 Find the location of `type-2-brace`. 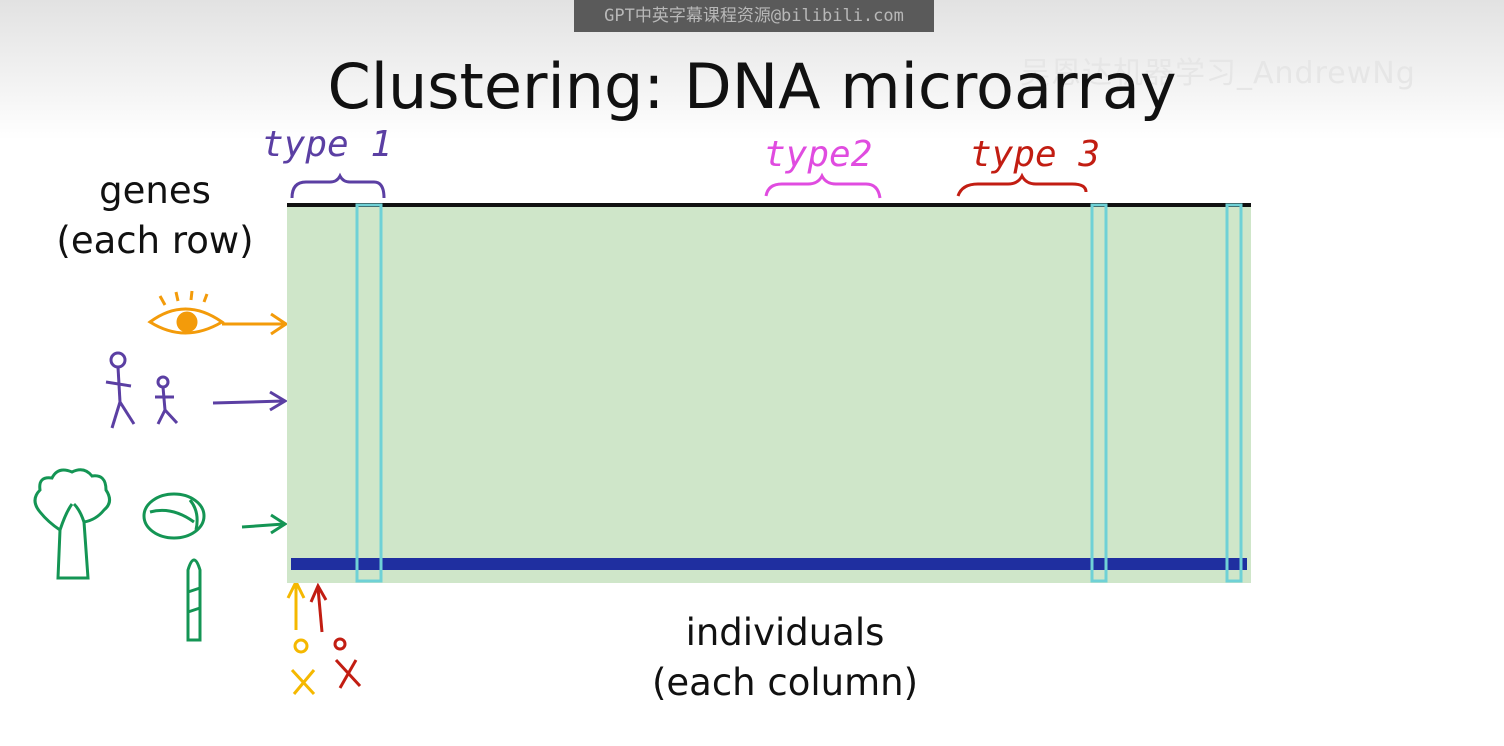

type-2-brace is located at coordinates (823, 185).